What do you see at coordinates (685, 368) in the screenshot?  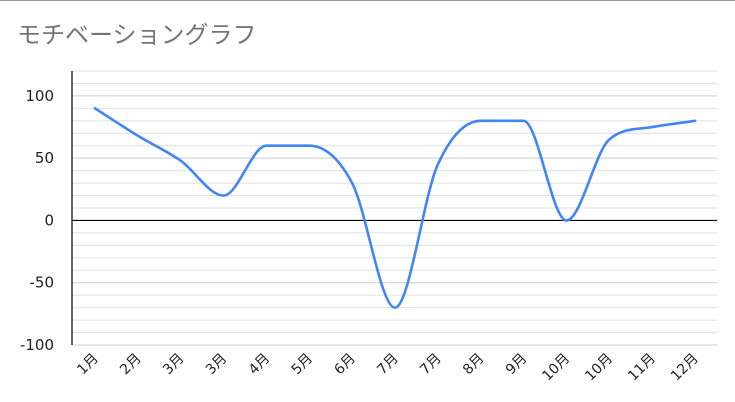 I see `x-tick-label: 12月` at bounding box center [685, 368].